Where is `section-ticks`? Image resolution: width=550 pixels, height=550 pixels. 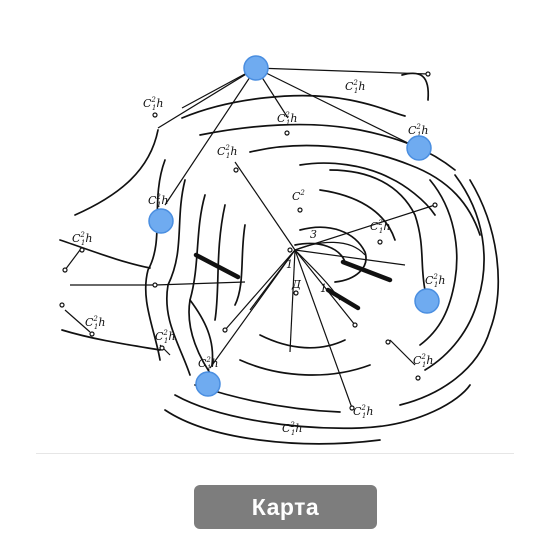
section-ticks is located at coordinates (293, 281).